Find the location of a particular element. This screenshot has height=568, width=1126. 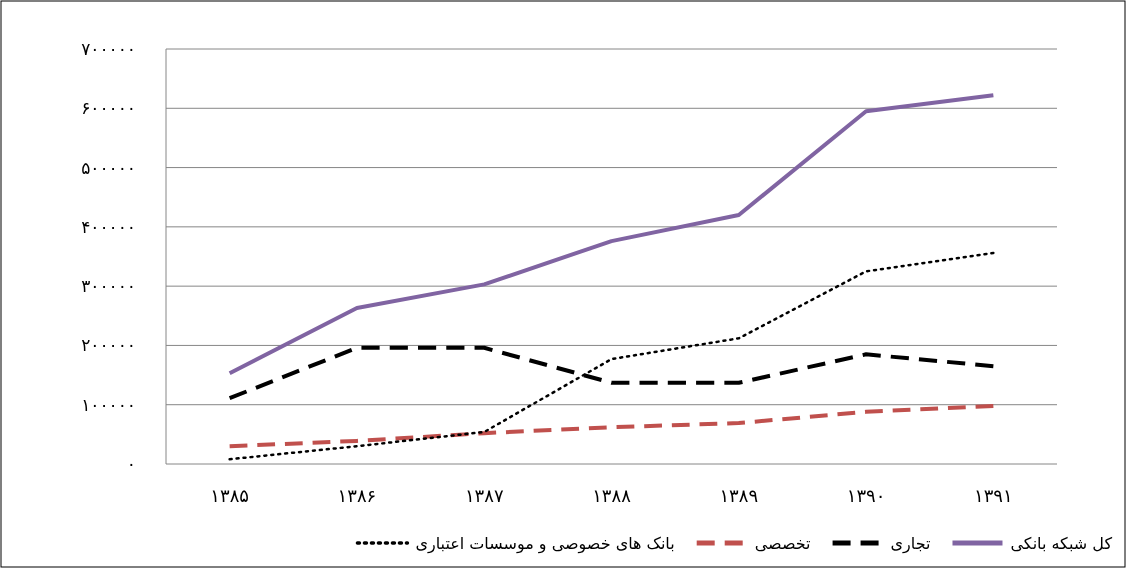

y-tick-label: ۳۰۰۰۰۰ is located at coordinates (108, 286).